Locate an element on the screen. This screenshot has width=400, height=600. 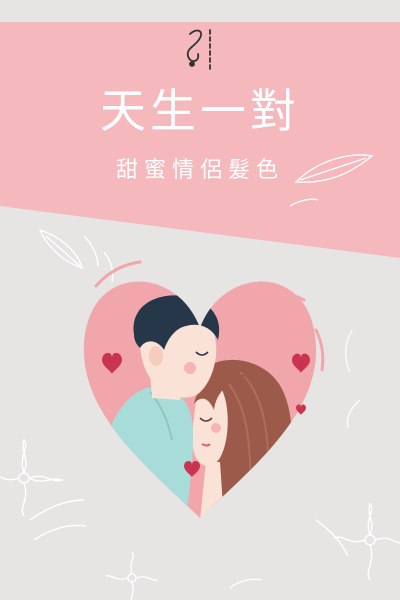
page-title: 天生一對 is located at coordinates (200, 111).